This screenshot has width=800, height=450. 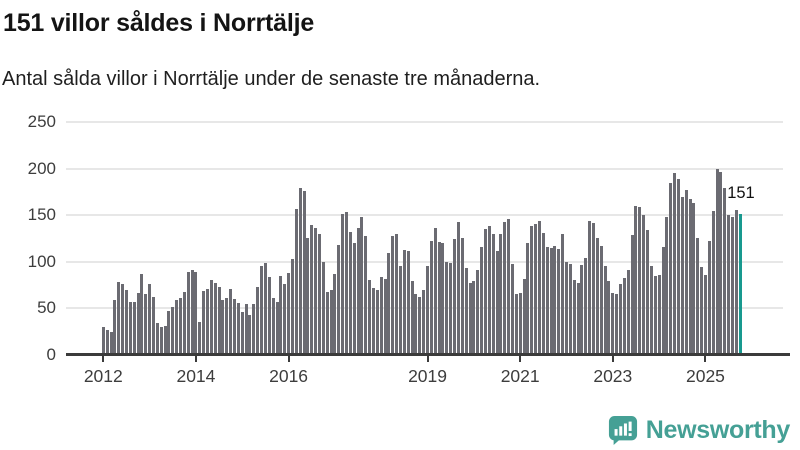 What do you see at coordinates (41, 215) in the screenshot?
I see `y-axis-label: 150` at bounding box center [41, 215].